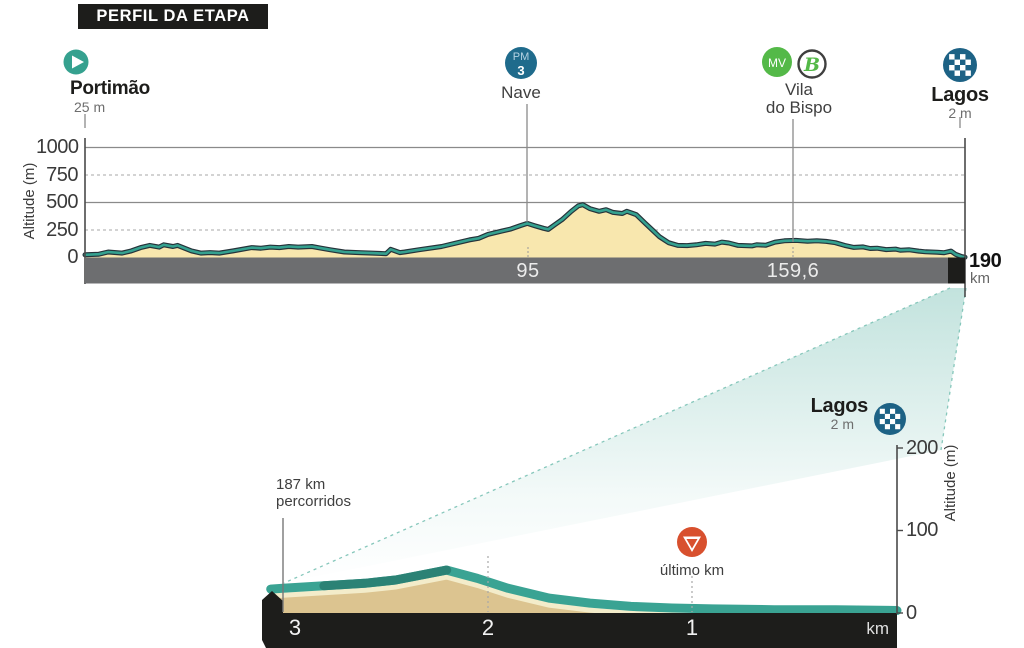  I want to click on bonus-icon, so click(812, 64).